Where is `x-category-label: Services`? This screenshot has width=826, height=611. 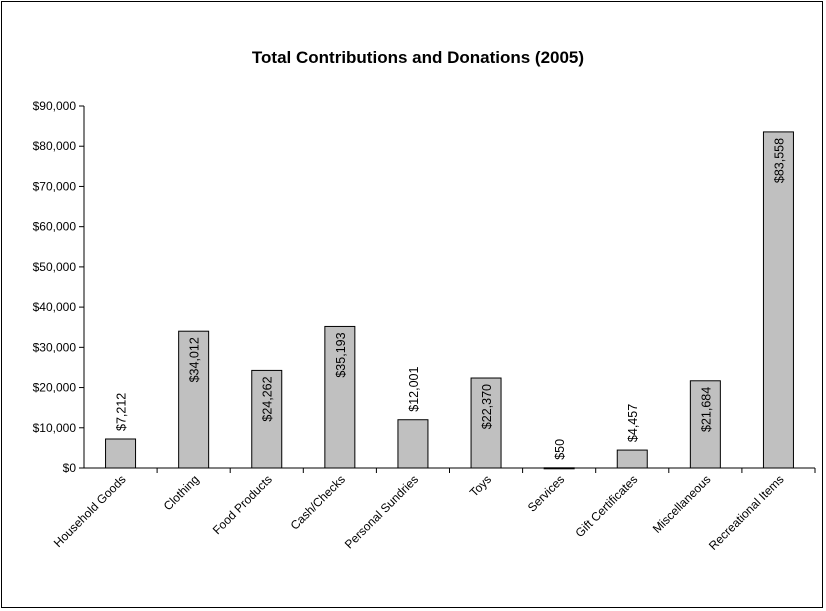 x-category-label: Services is located at coordinates (546, 493).